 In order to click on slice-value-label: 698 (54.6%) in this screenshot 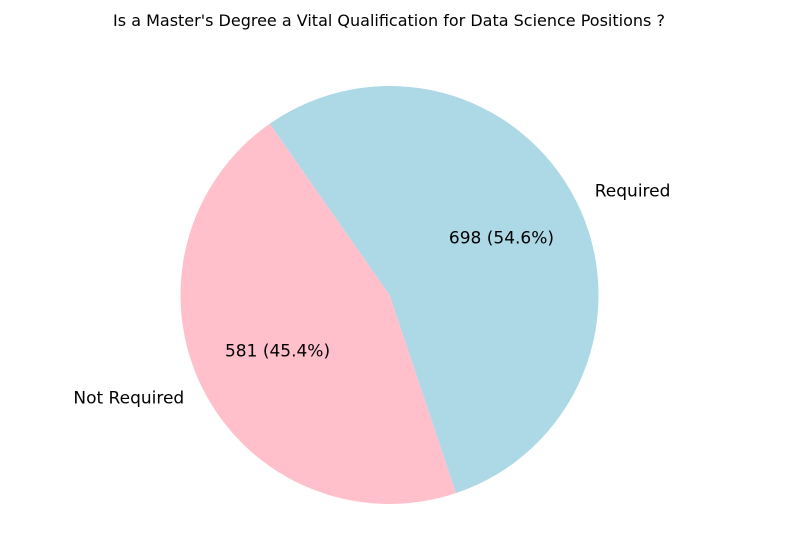, I will do `click(501, 239)`.